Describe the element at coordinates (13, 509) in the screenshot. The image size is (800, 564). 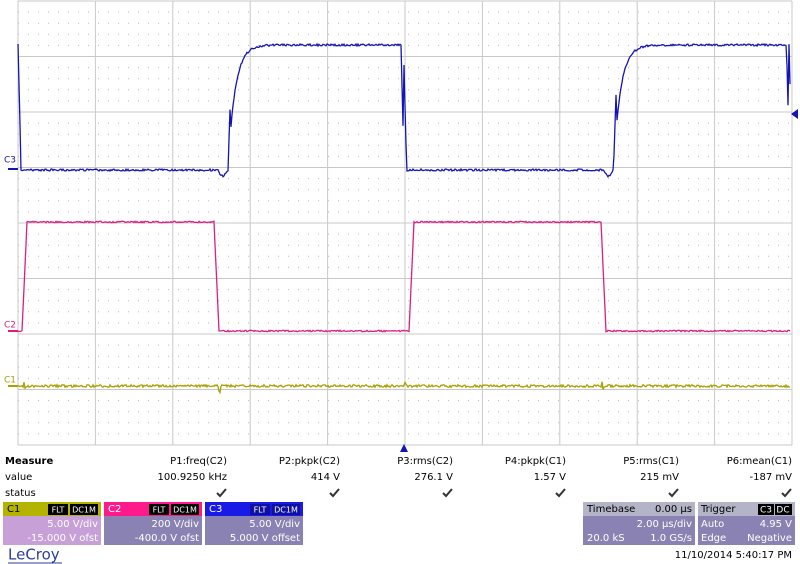
I see `channel-name: C1` at that location.